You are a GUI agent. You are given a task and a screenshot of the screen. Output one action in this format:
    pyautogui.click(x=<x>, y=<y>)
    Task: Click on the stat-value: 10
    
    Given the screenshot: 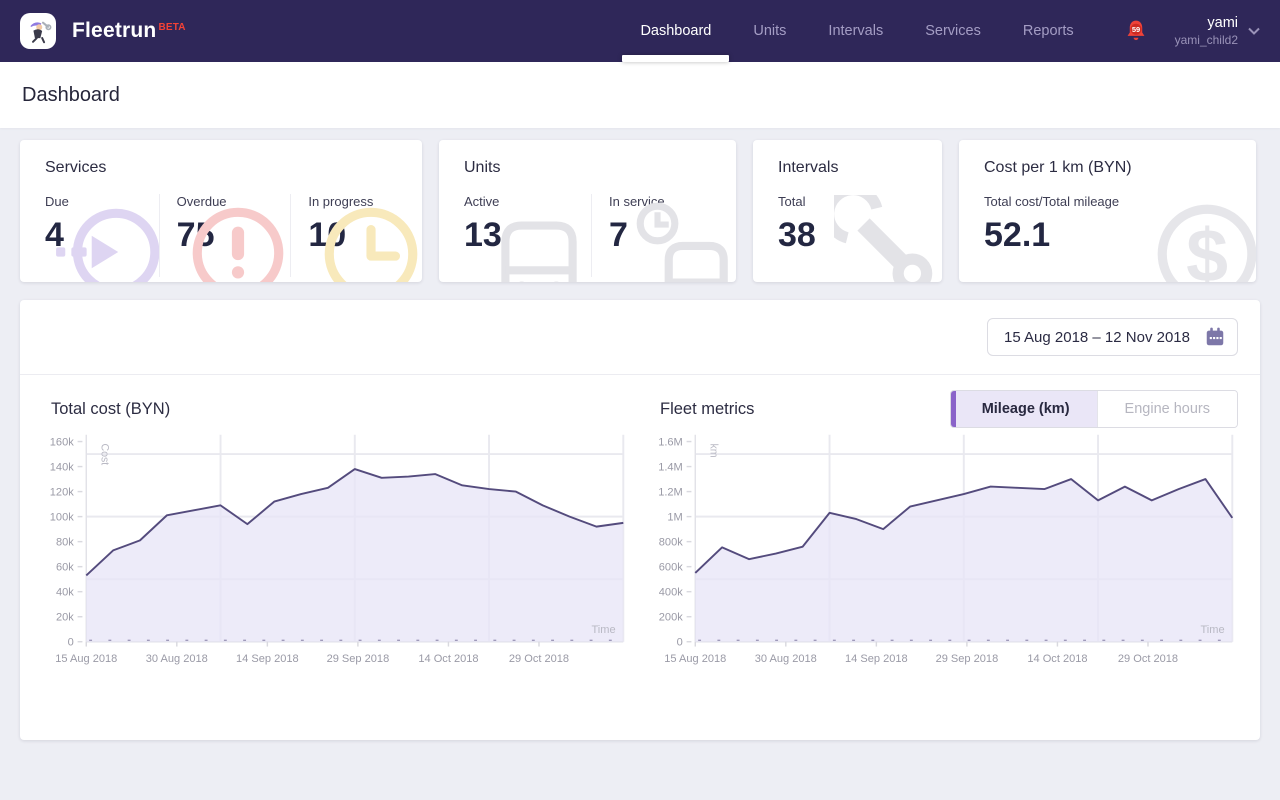 What is the action you would take?
    pyautogui.click(x=327, y=235)
    